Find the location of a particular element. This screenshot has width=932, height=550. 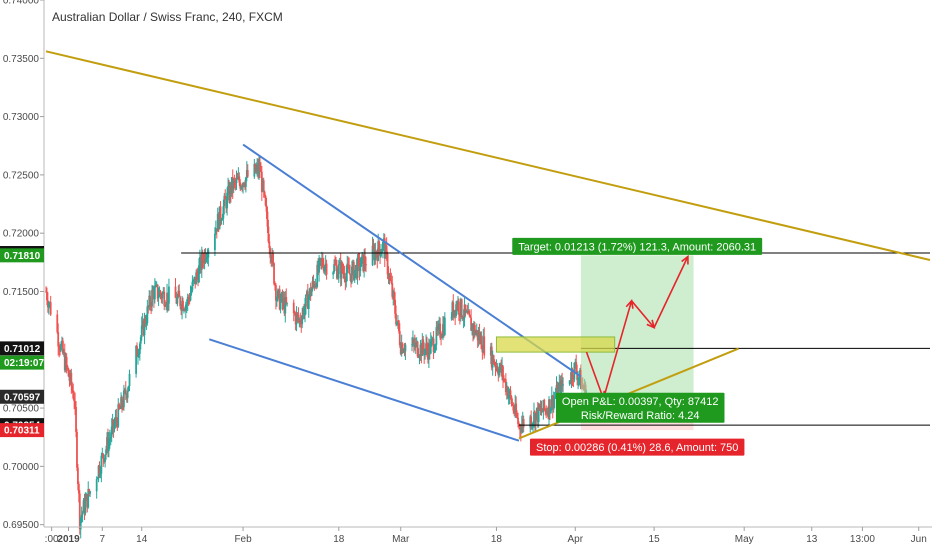

time-tick-label: 2019 is located at coordinates (68, 539).